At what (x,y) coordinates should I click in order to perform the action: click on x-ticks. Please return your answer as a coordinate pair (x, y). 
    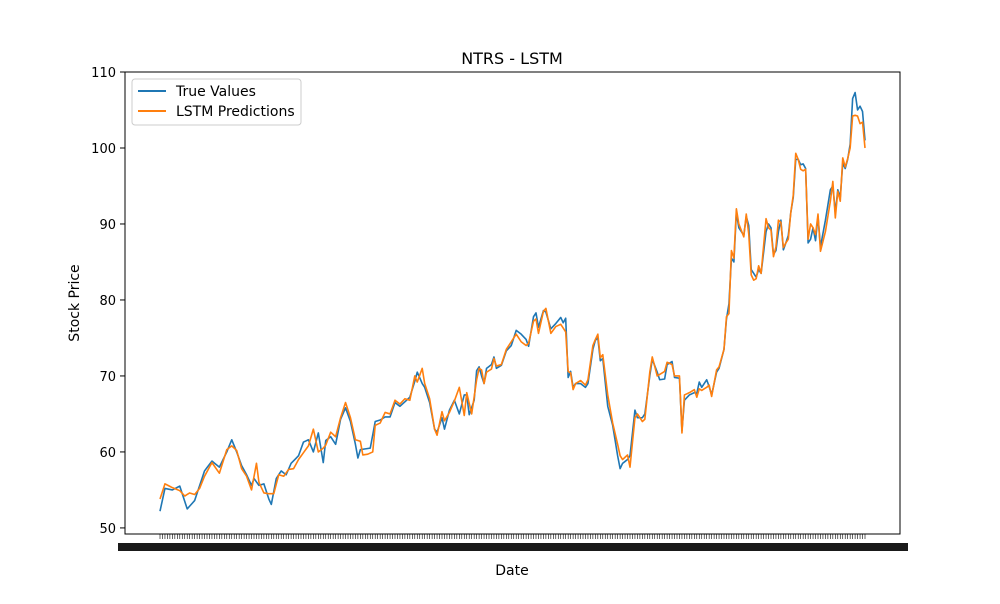
    Looking at the image, I should click on (512, 536).